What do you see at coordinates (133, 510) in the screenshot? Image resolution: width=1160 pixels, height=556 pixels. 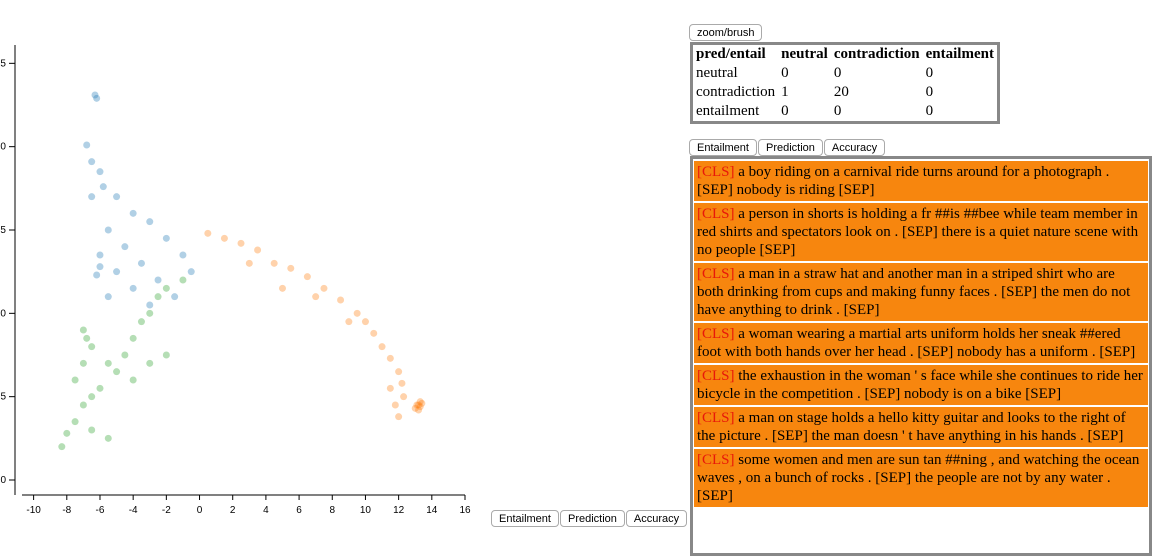 I see `x-tick-label: -4` at bounding box center [133, 510].